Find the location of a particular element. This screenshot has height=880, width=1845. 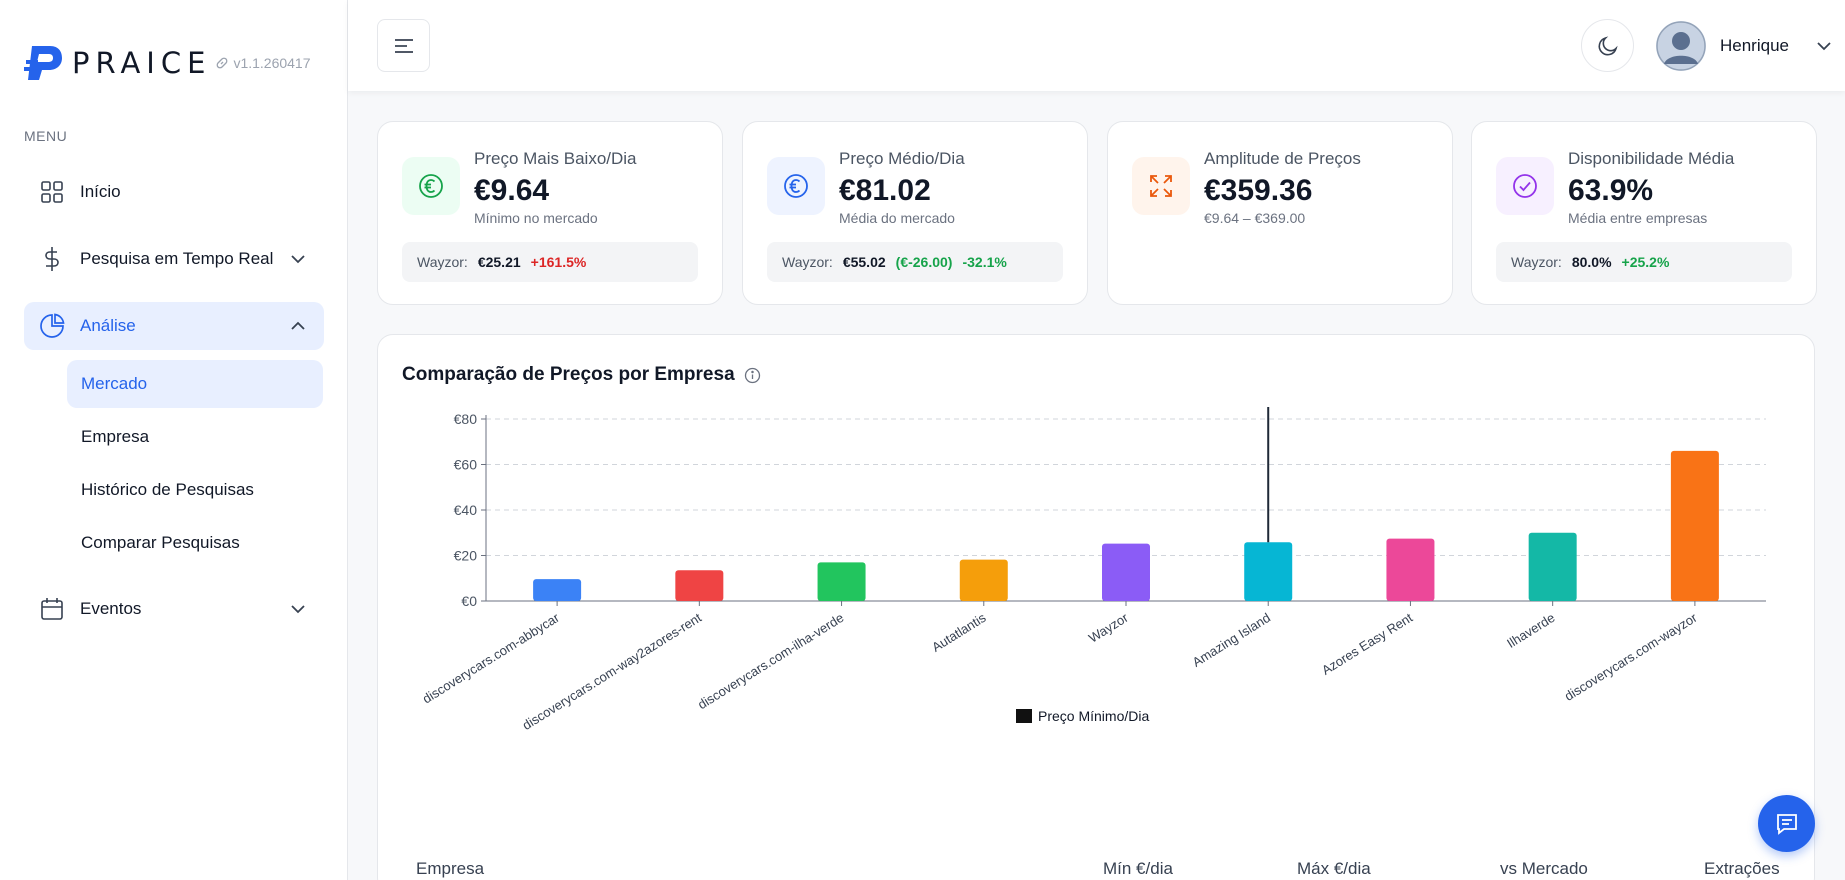

x-tick-label: discoverycars.com-abbycar is located at coordinates (491, 658).